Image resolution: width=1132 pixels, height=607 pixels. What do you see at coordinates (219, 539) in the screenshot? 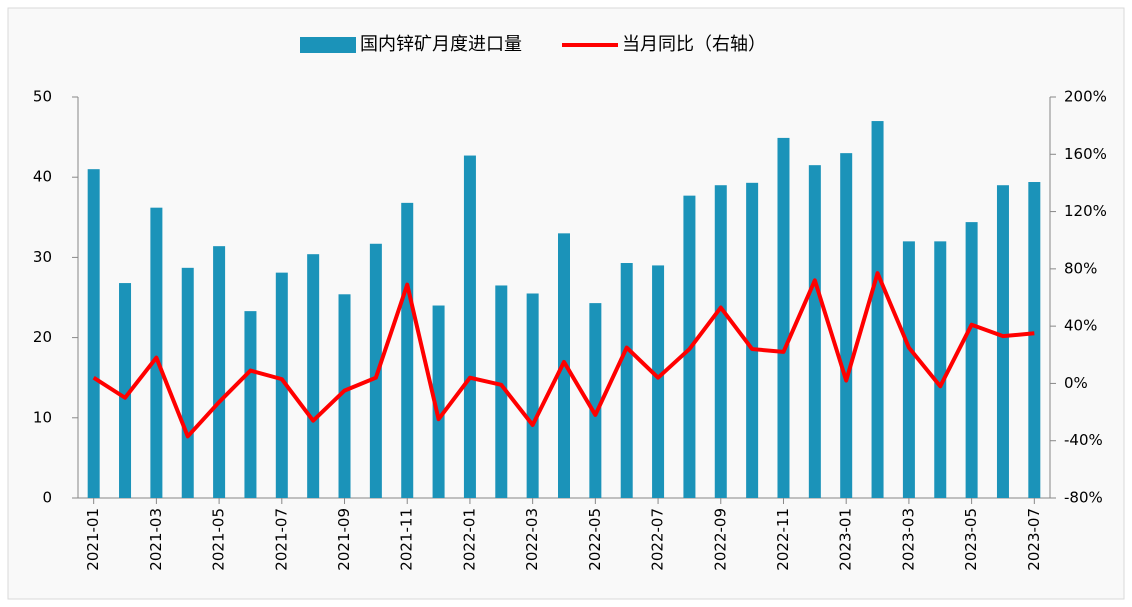
I see `x-tick-label: 2021-05` at bounding box center [219, 539].